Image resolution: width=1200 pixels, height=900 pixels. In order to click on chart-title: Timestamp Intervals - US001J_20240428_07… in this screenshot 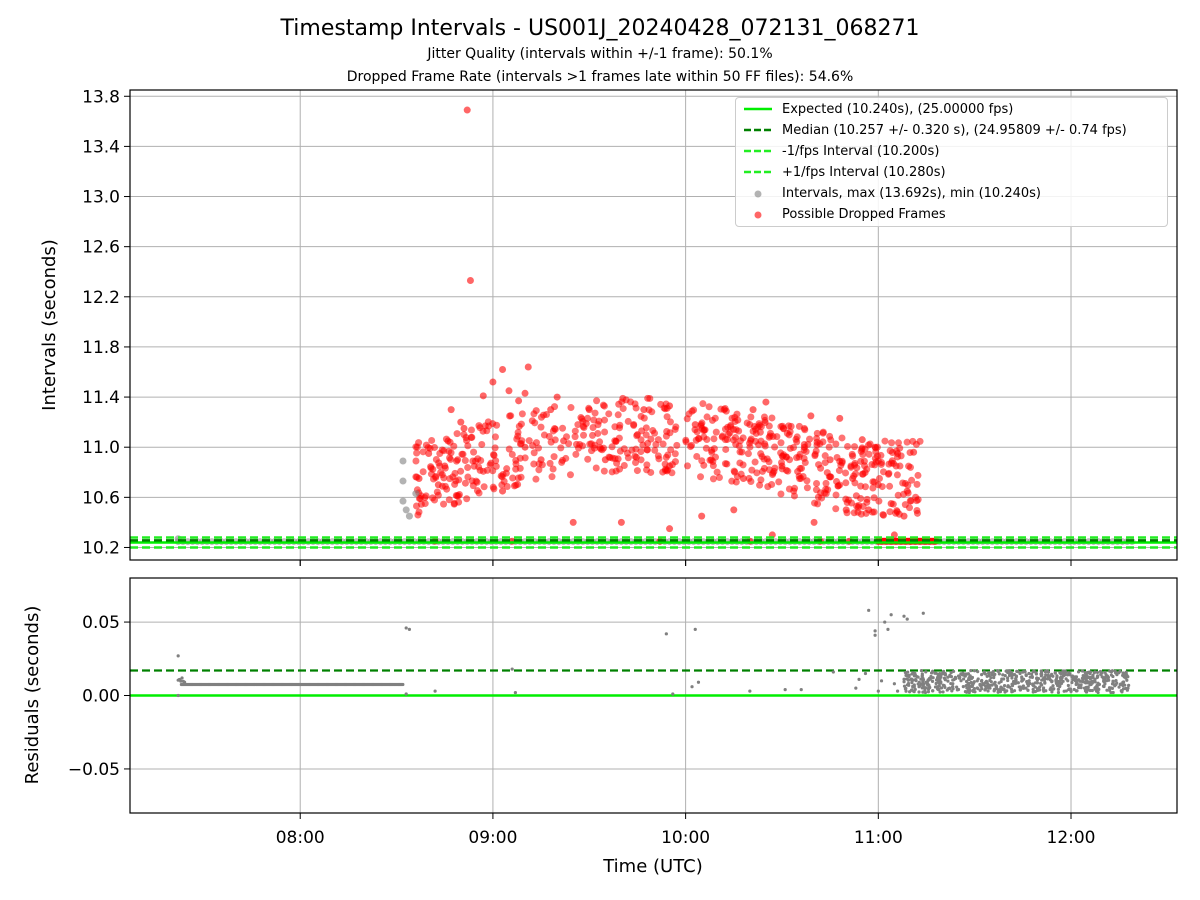, I will do `click(600, 28)`.